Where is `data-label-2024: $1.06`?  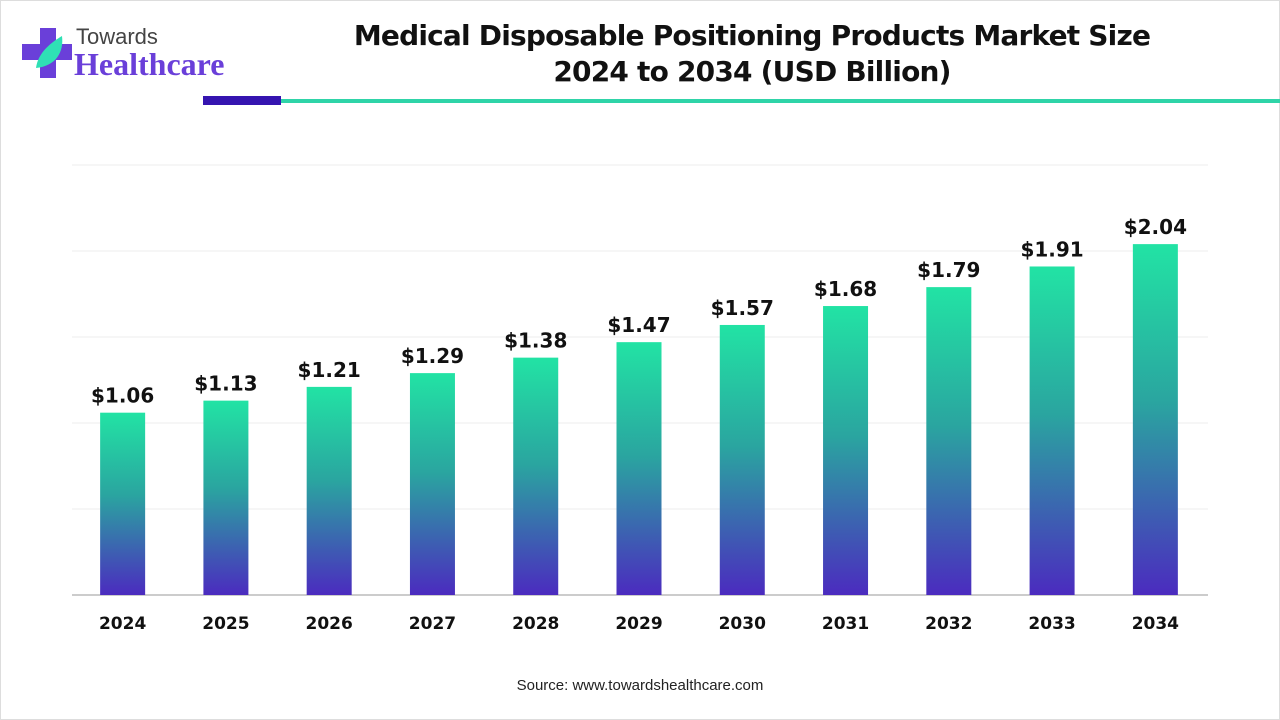
data-label-2024: $1.06 is located at coordinates (122, 396).